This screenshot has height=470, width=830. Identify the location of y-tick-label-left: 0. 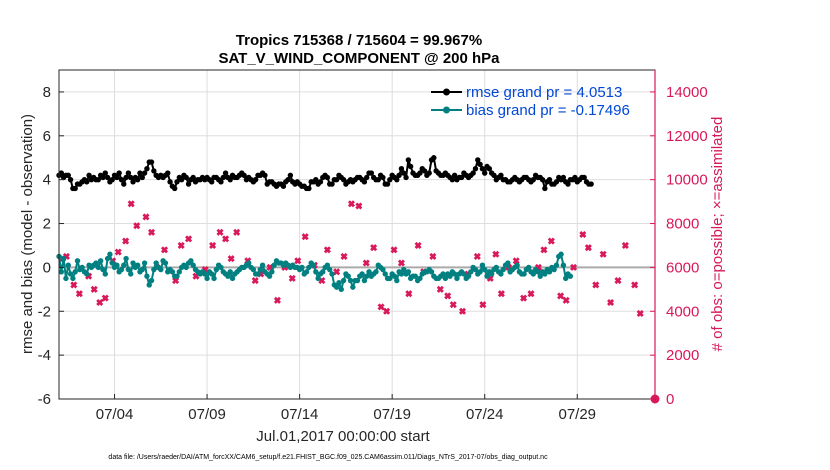
(47, 267).